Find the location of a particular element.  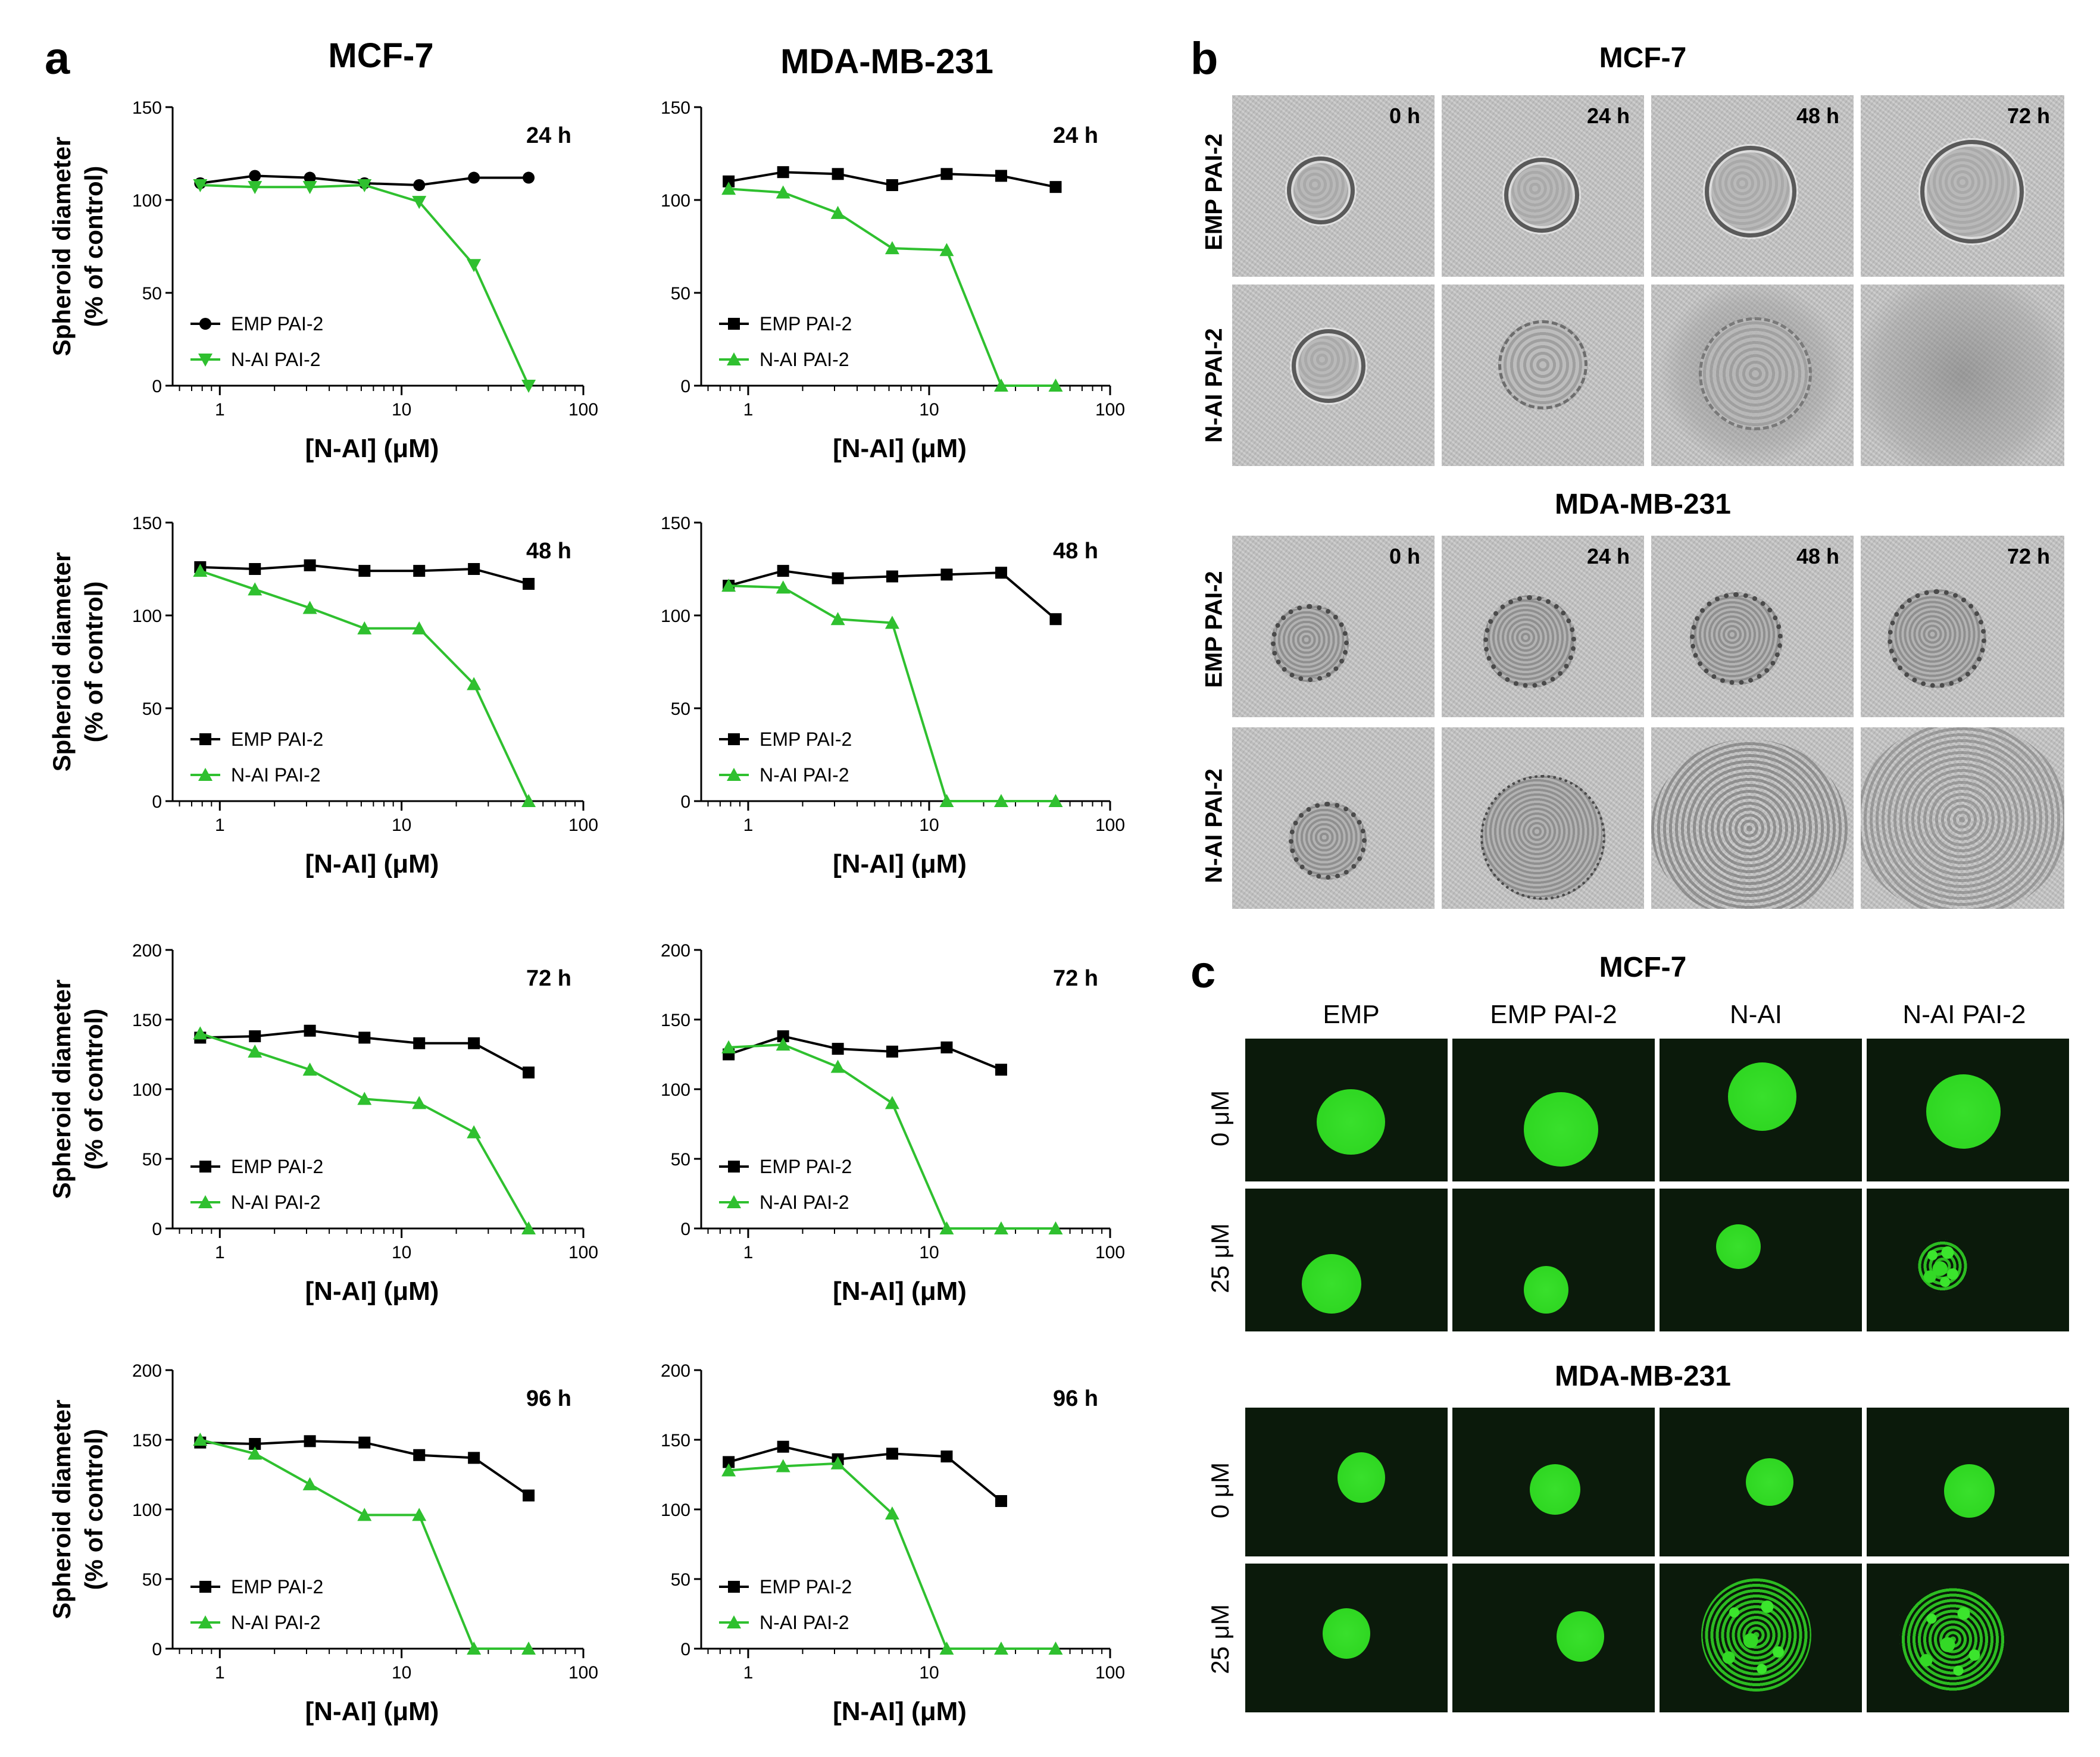

panel-b-letter: b is located at coordinates (1204, 58).